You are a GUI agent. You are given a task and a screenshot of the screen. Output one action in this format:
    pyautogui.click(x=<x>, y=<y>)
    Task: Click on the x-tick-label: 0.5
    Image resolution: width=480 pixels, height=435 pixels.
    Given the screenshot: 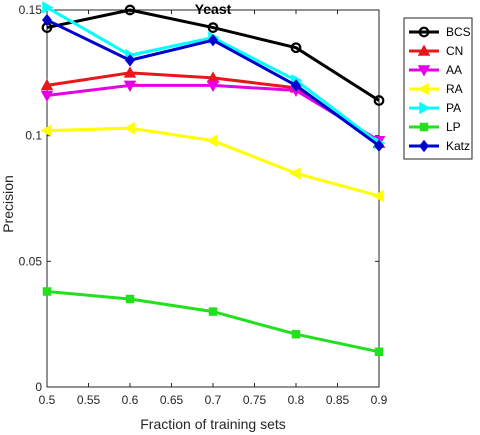 What is the action you would take?
    pyautogui.click(x=47, y=400)
    